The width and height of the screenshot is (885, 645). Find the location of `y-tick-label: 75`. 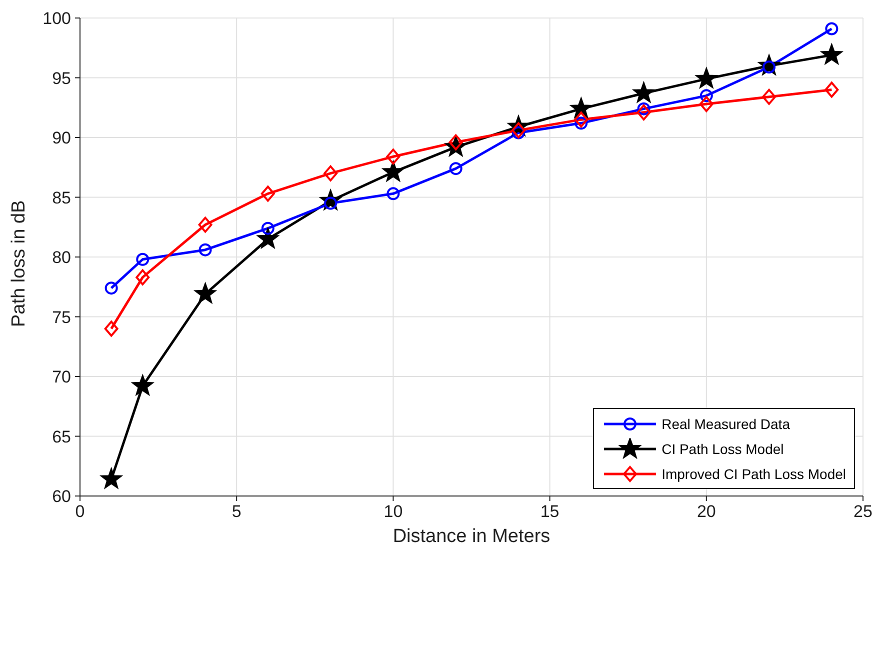

y-tick-label: 75 is located at coordinates (61, 317).